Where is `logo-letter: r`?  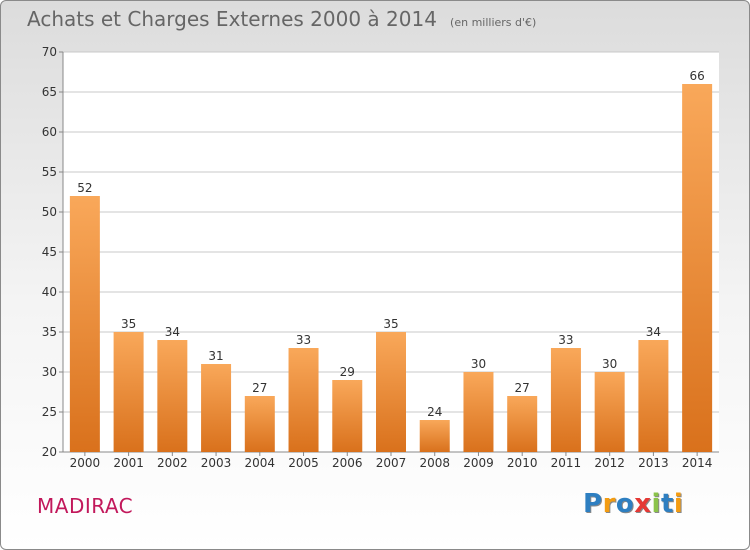 logo-letter: r is located at coordinates (609, 504).